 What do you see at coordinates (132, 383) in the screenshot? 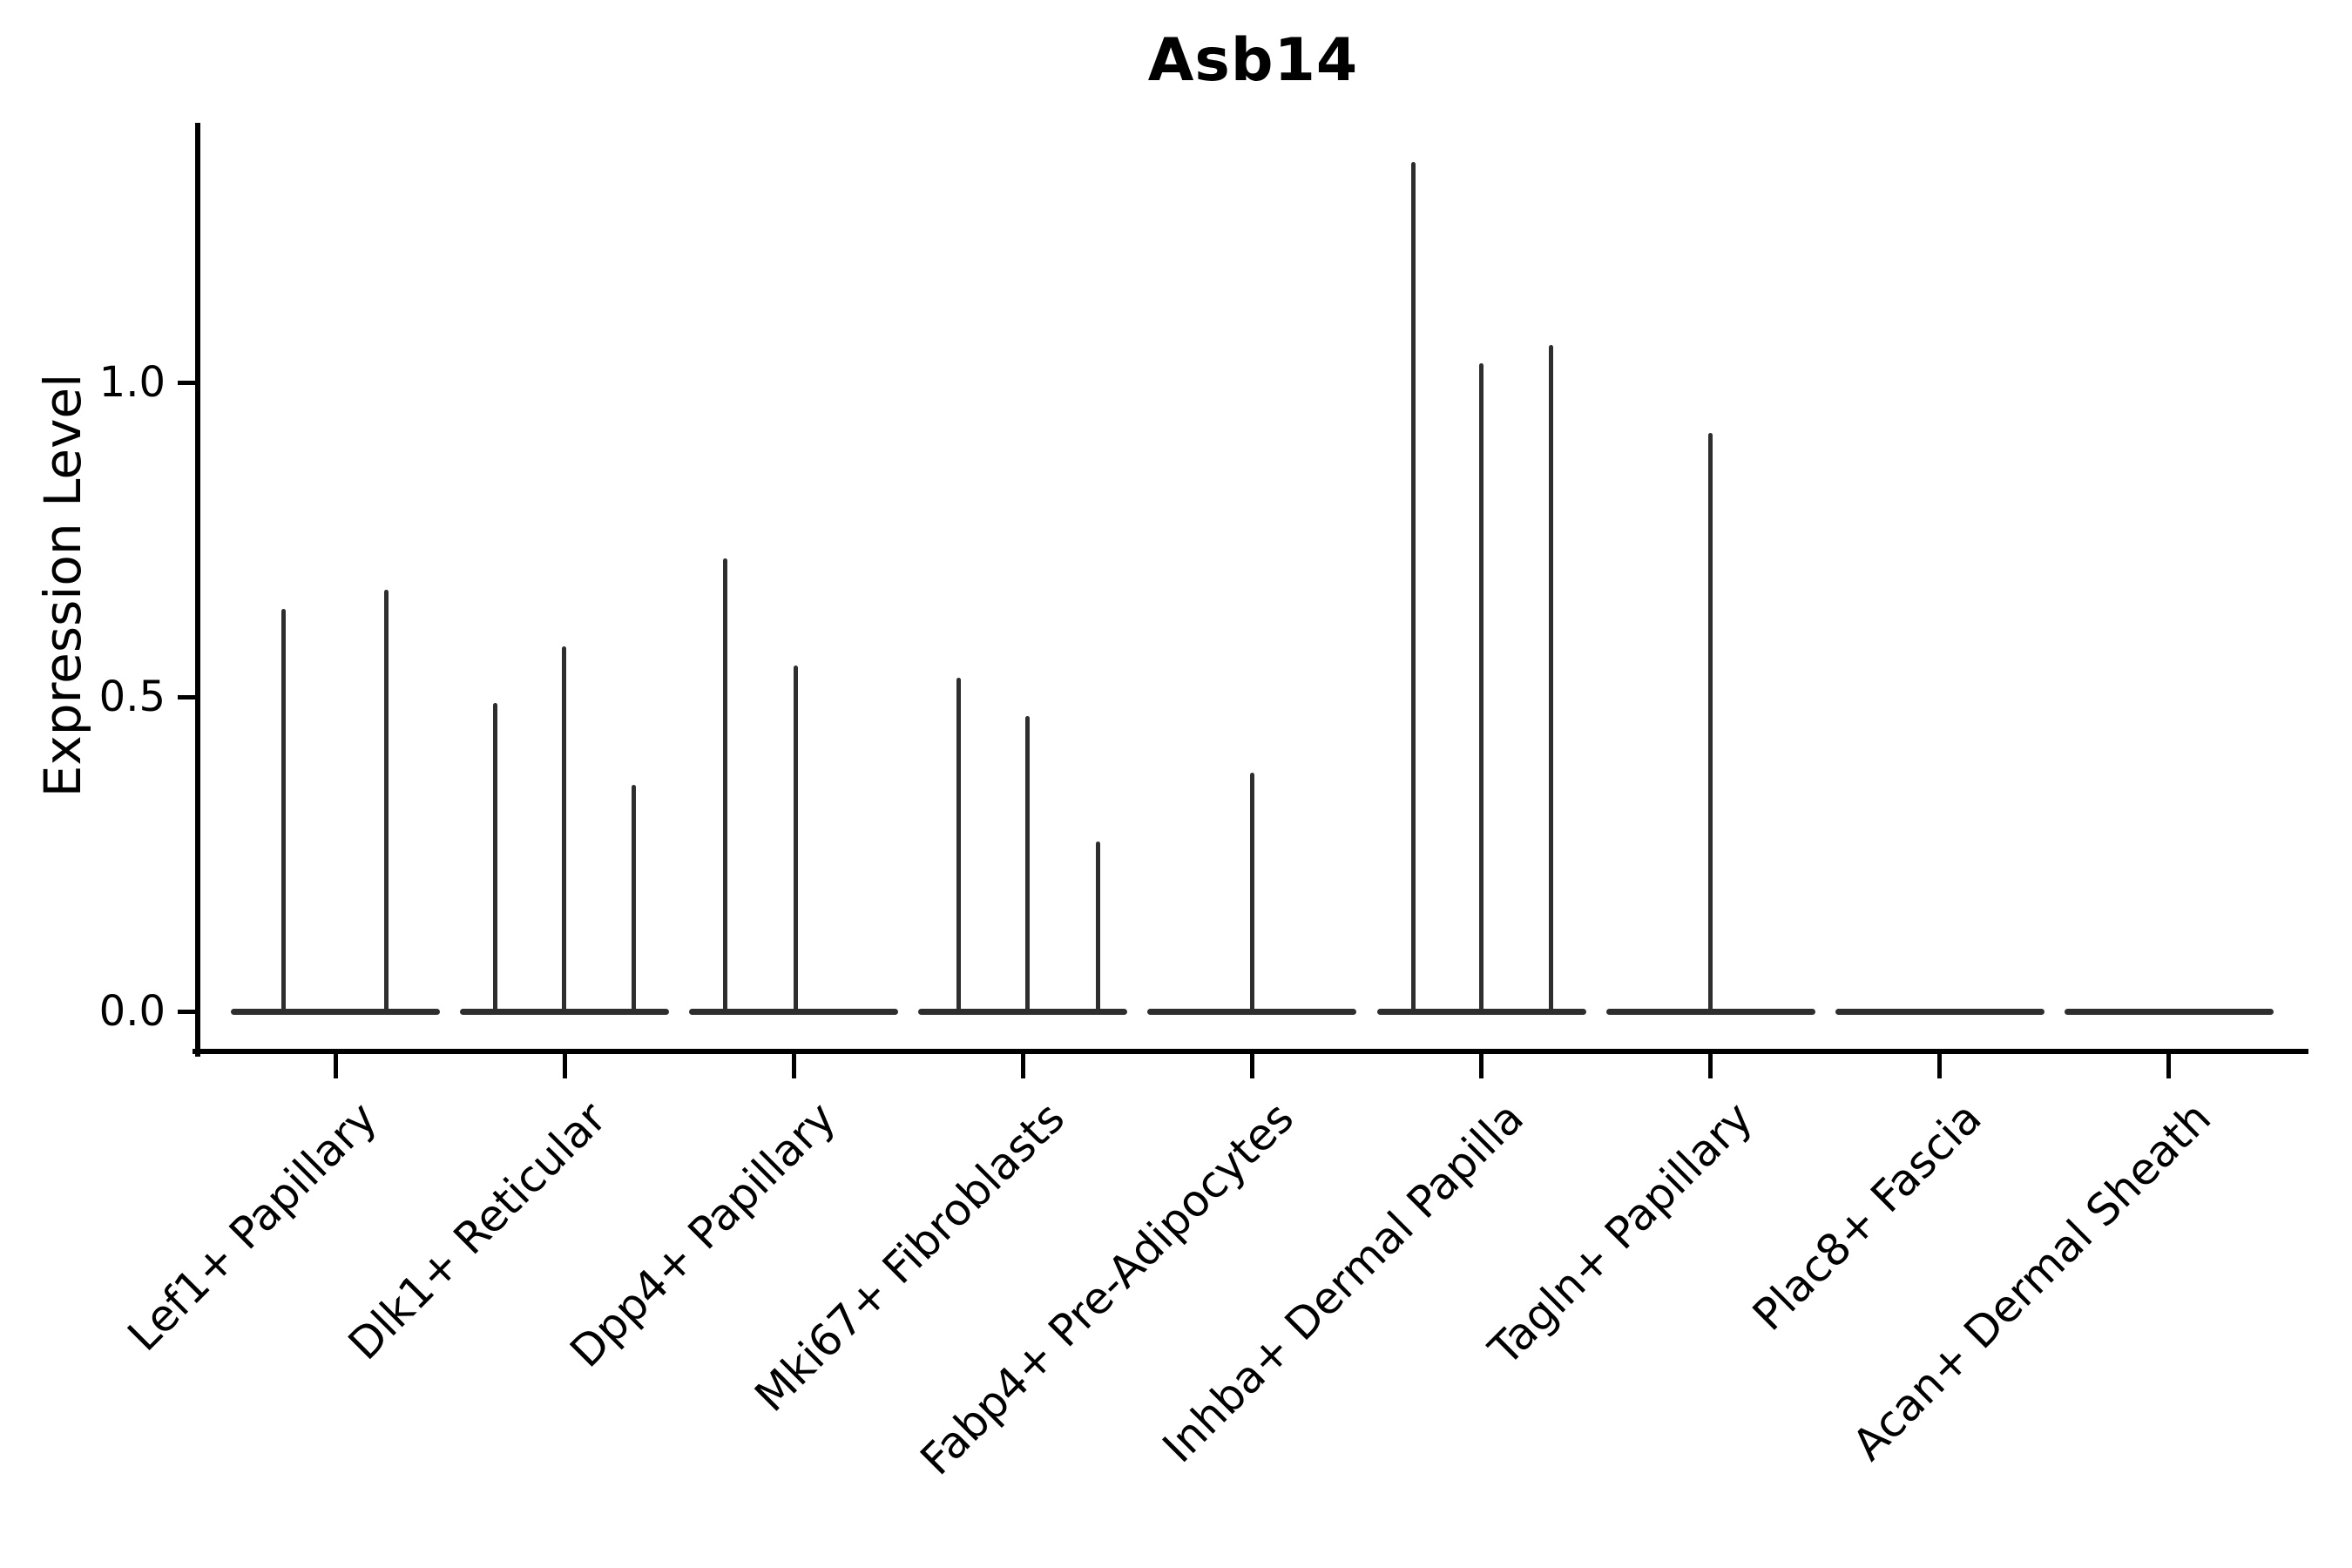
I see `y-tick-label: 1.0` at bounding box center [132, 383].